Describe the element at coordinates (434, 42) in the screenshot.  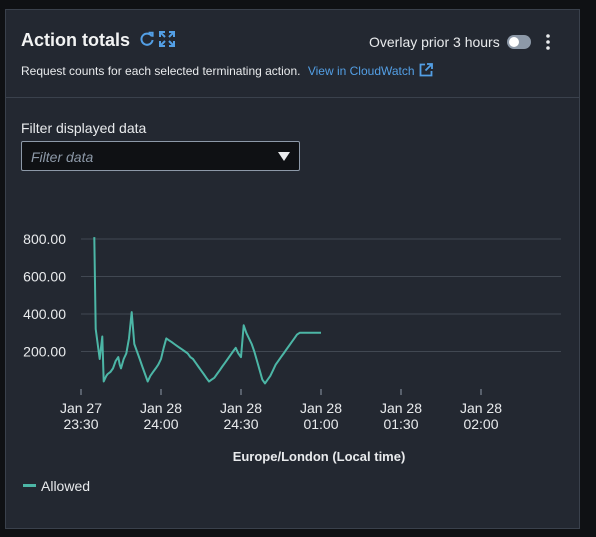
I see `overlay-prior-label: Overlay prior 3 hours` at that location.